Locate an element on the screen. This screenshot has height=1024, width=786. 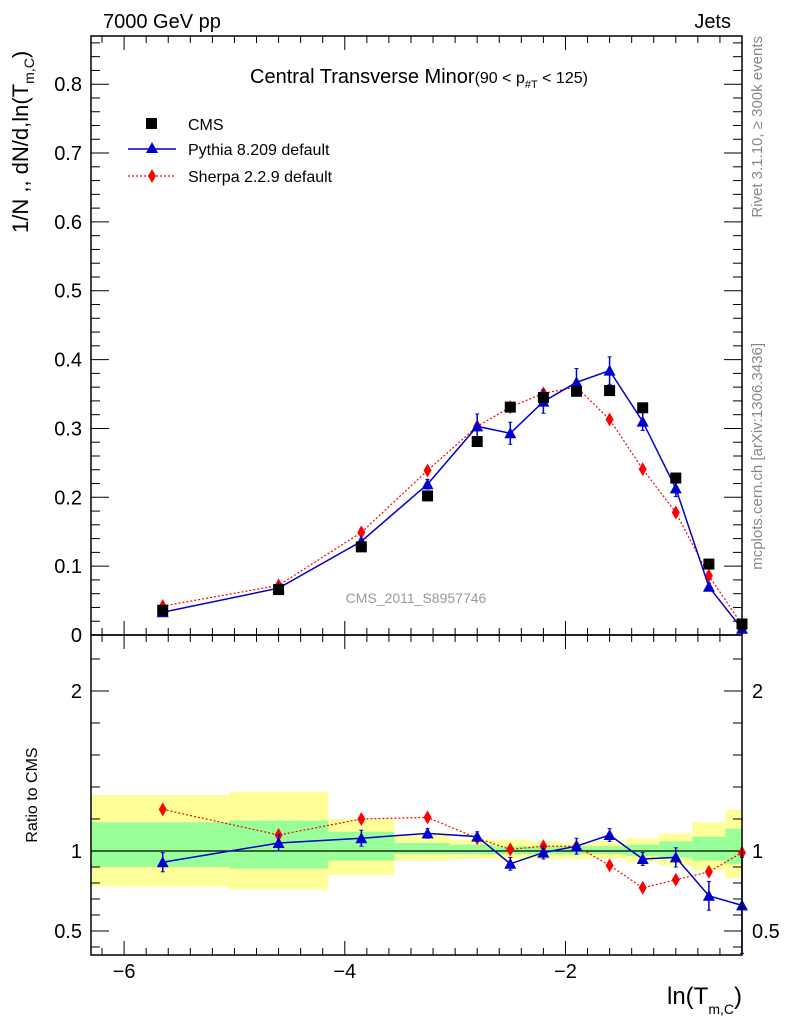
y-tick-label-main: 0.7 is located at coordinates (68, 154).